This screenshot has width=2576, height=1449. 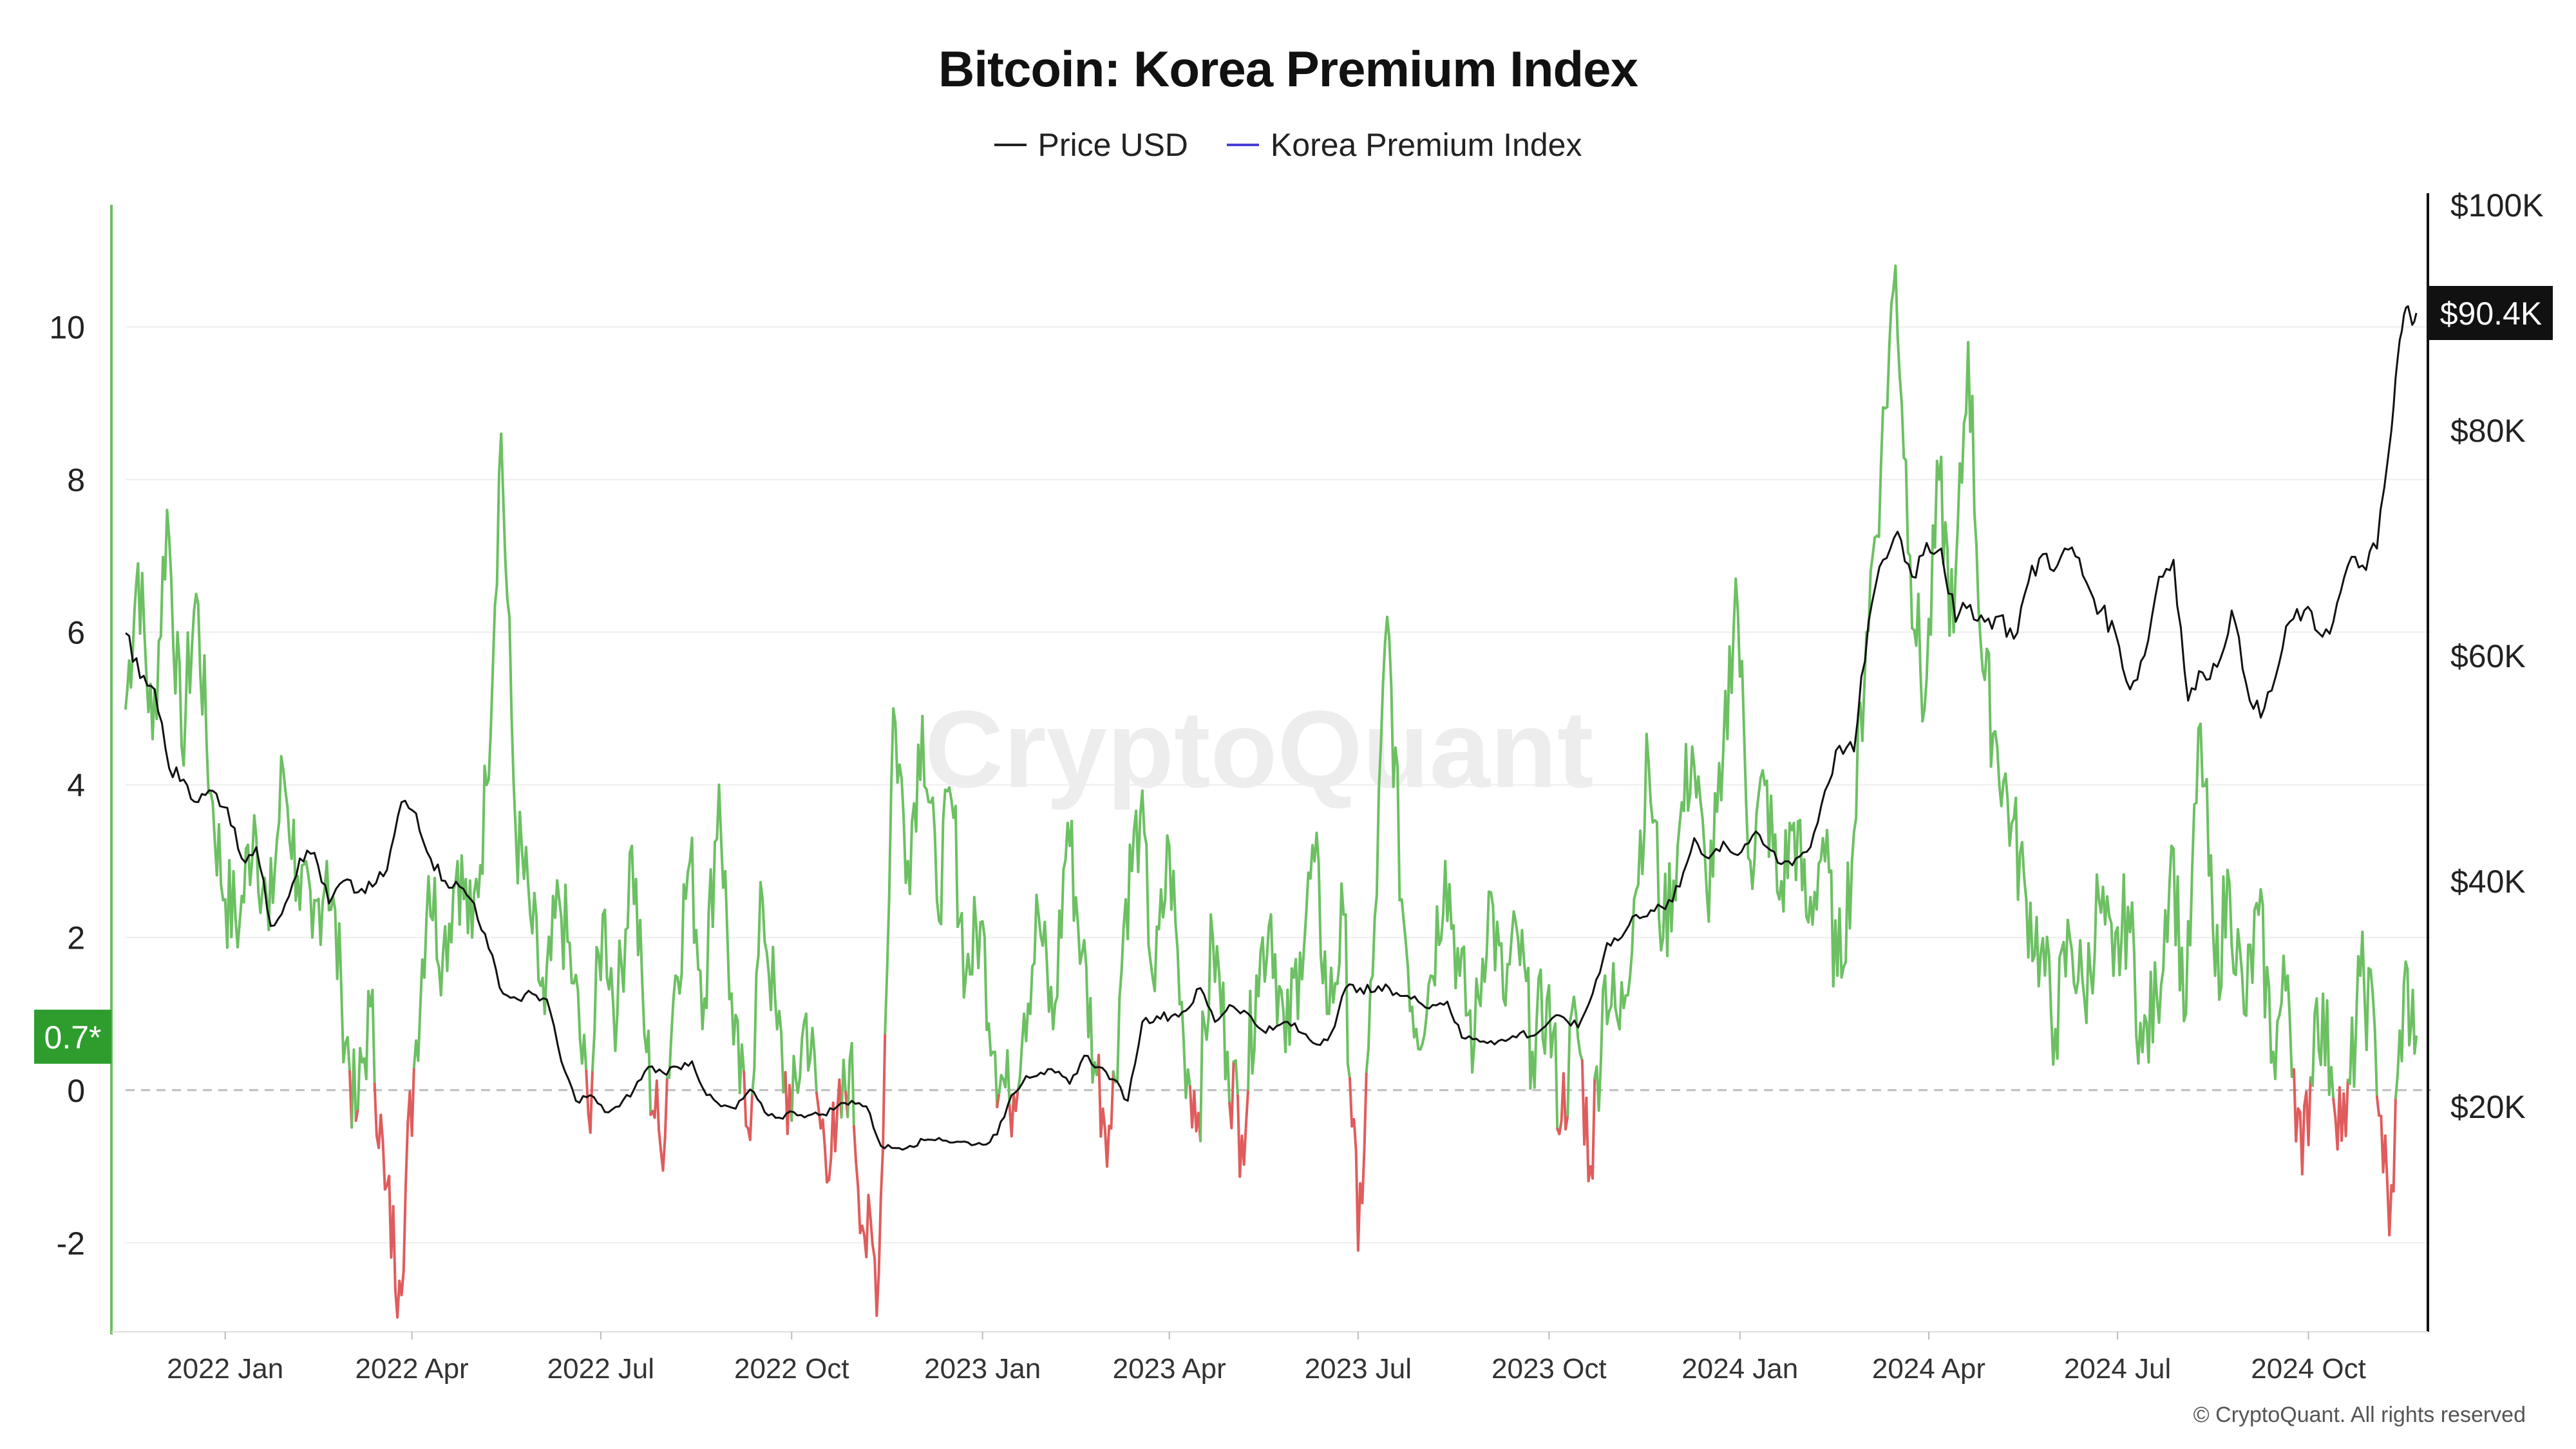 I want to click on current-premium-label: 0.7*, so click(x=73, y=1037).